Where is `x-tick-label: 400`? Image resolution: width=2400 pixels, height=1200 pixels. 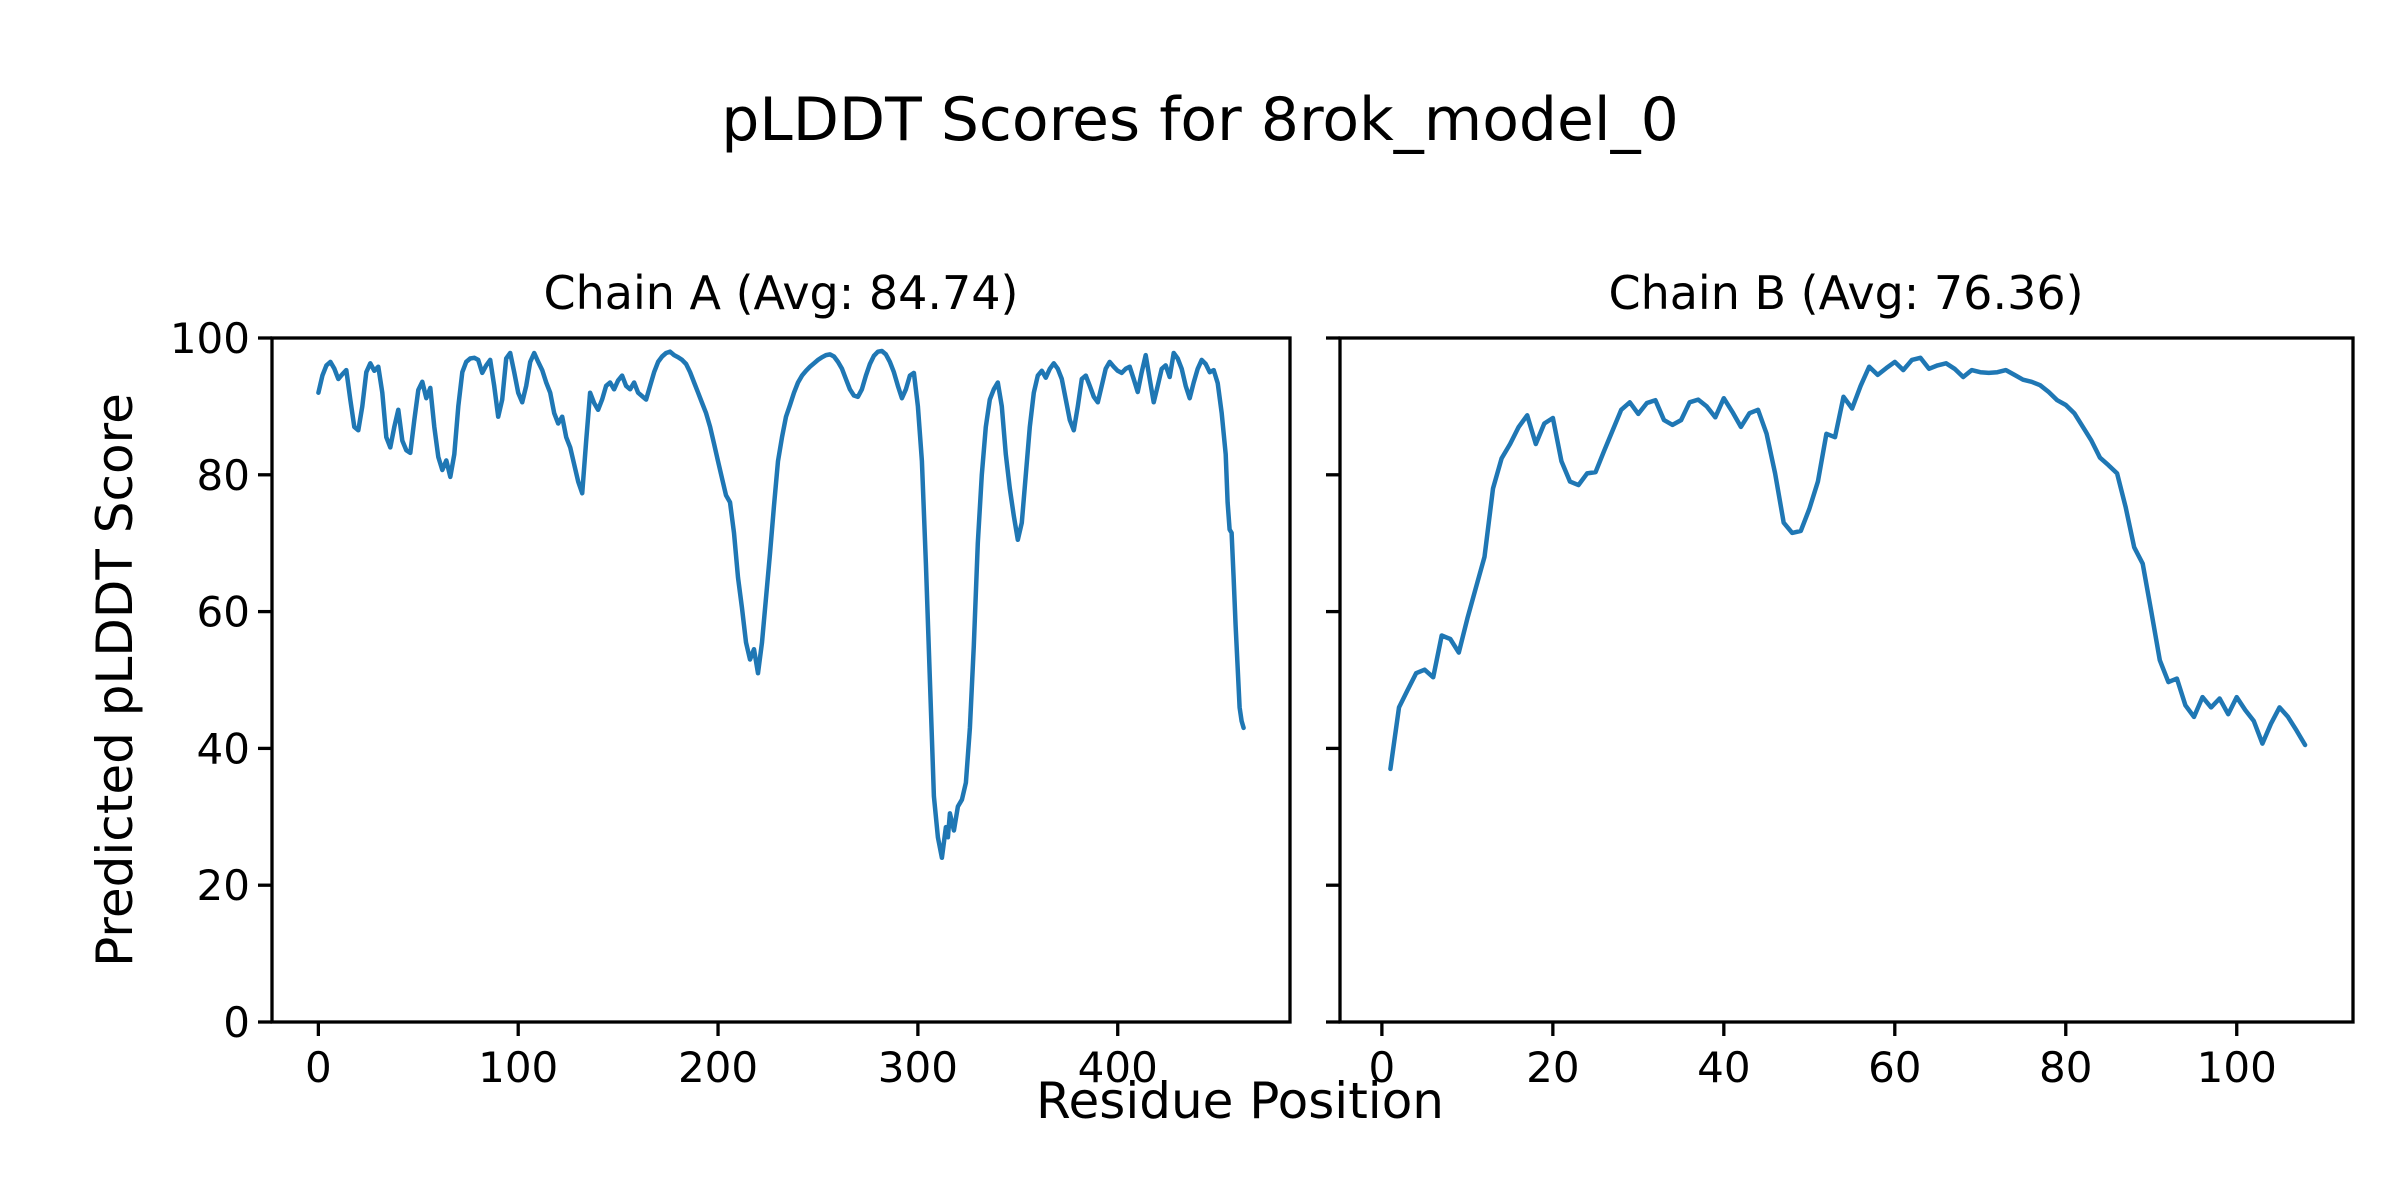
x-tick-label: 400 is located at coordinates (1118, 1067).